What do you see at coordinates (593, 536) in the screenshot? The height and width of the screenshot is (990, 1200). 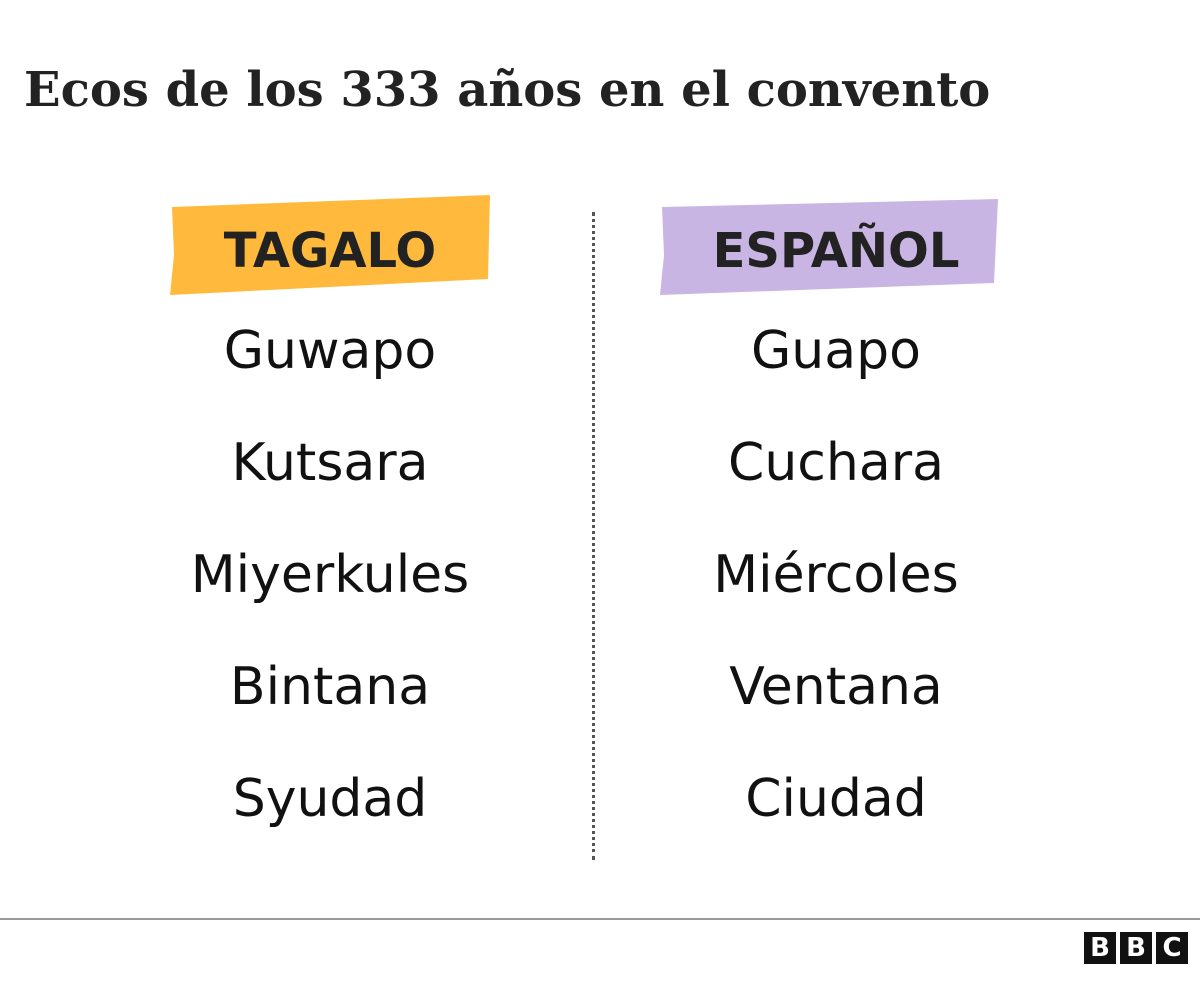 I see `divider` at bounding box center [593, 536].